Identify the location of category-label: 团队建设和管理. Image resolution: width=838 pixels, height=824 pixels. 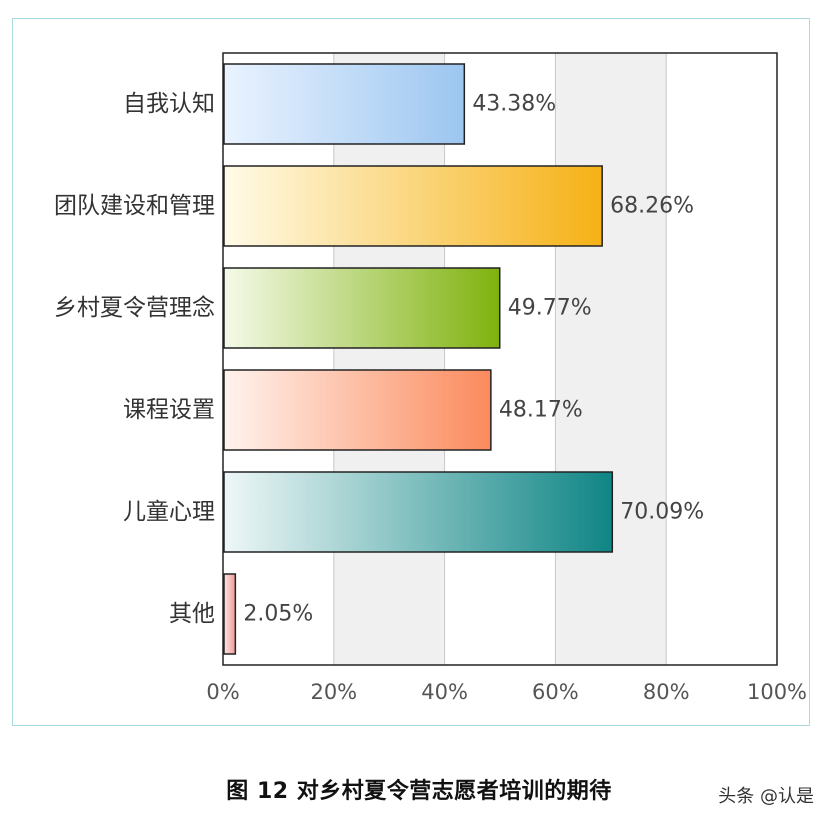
(134, 206).